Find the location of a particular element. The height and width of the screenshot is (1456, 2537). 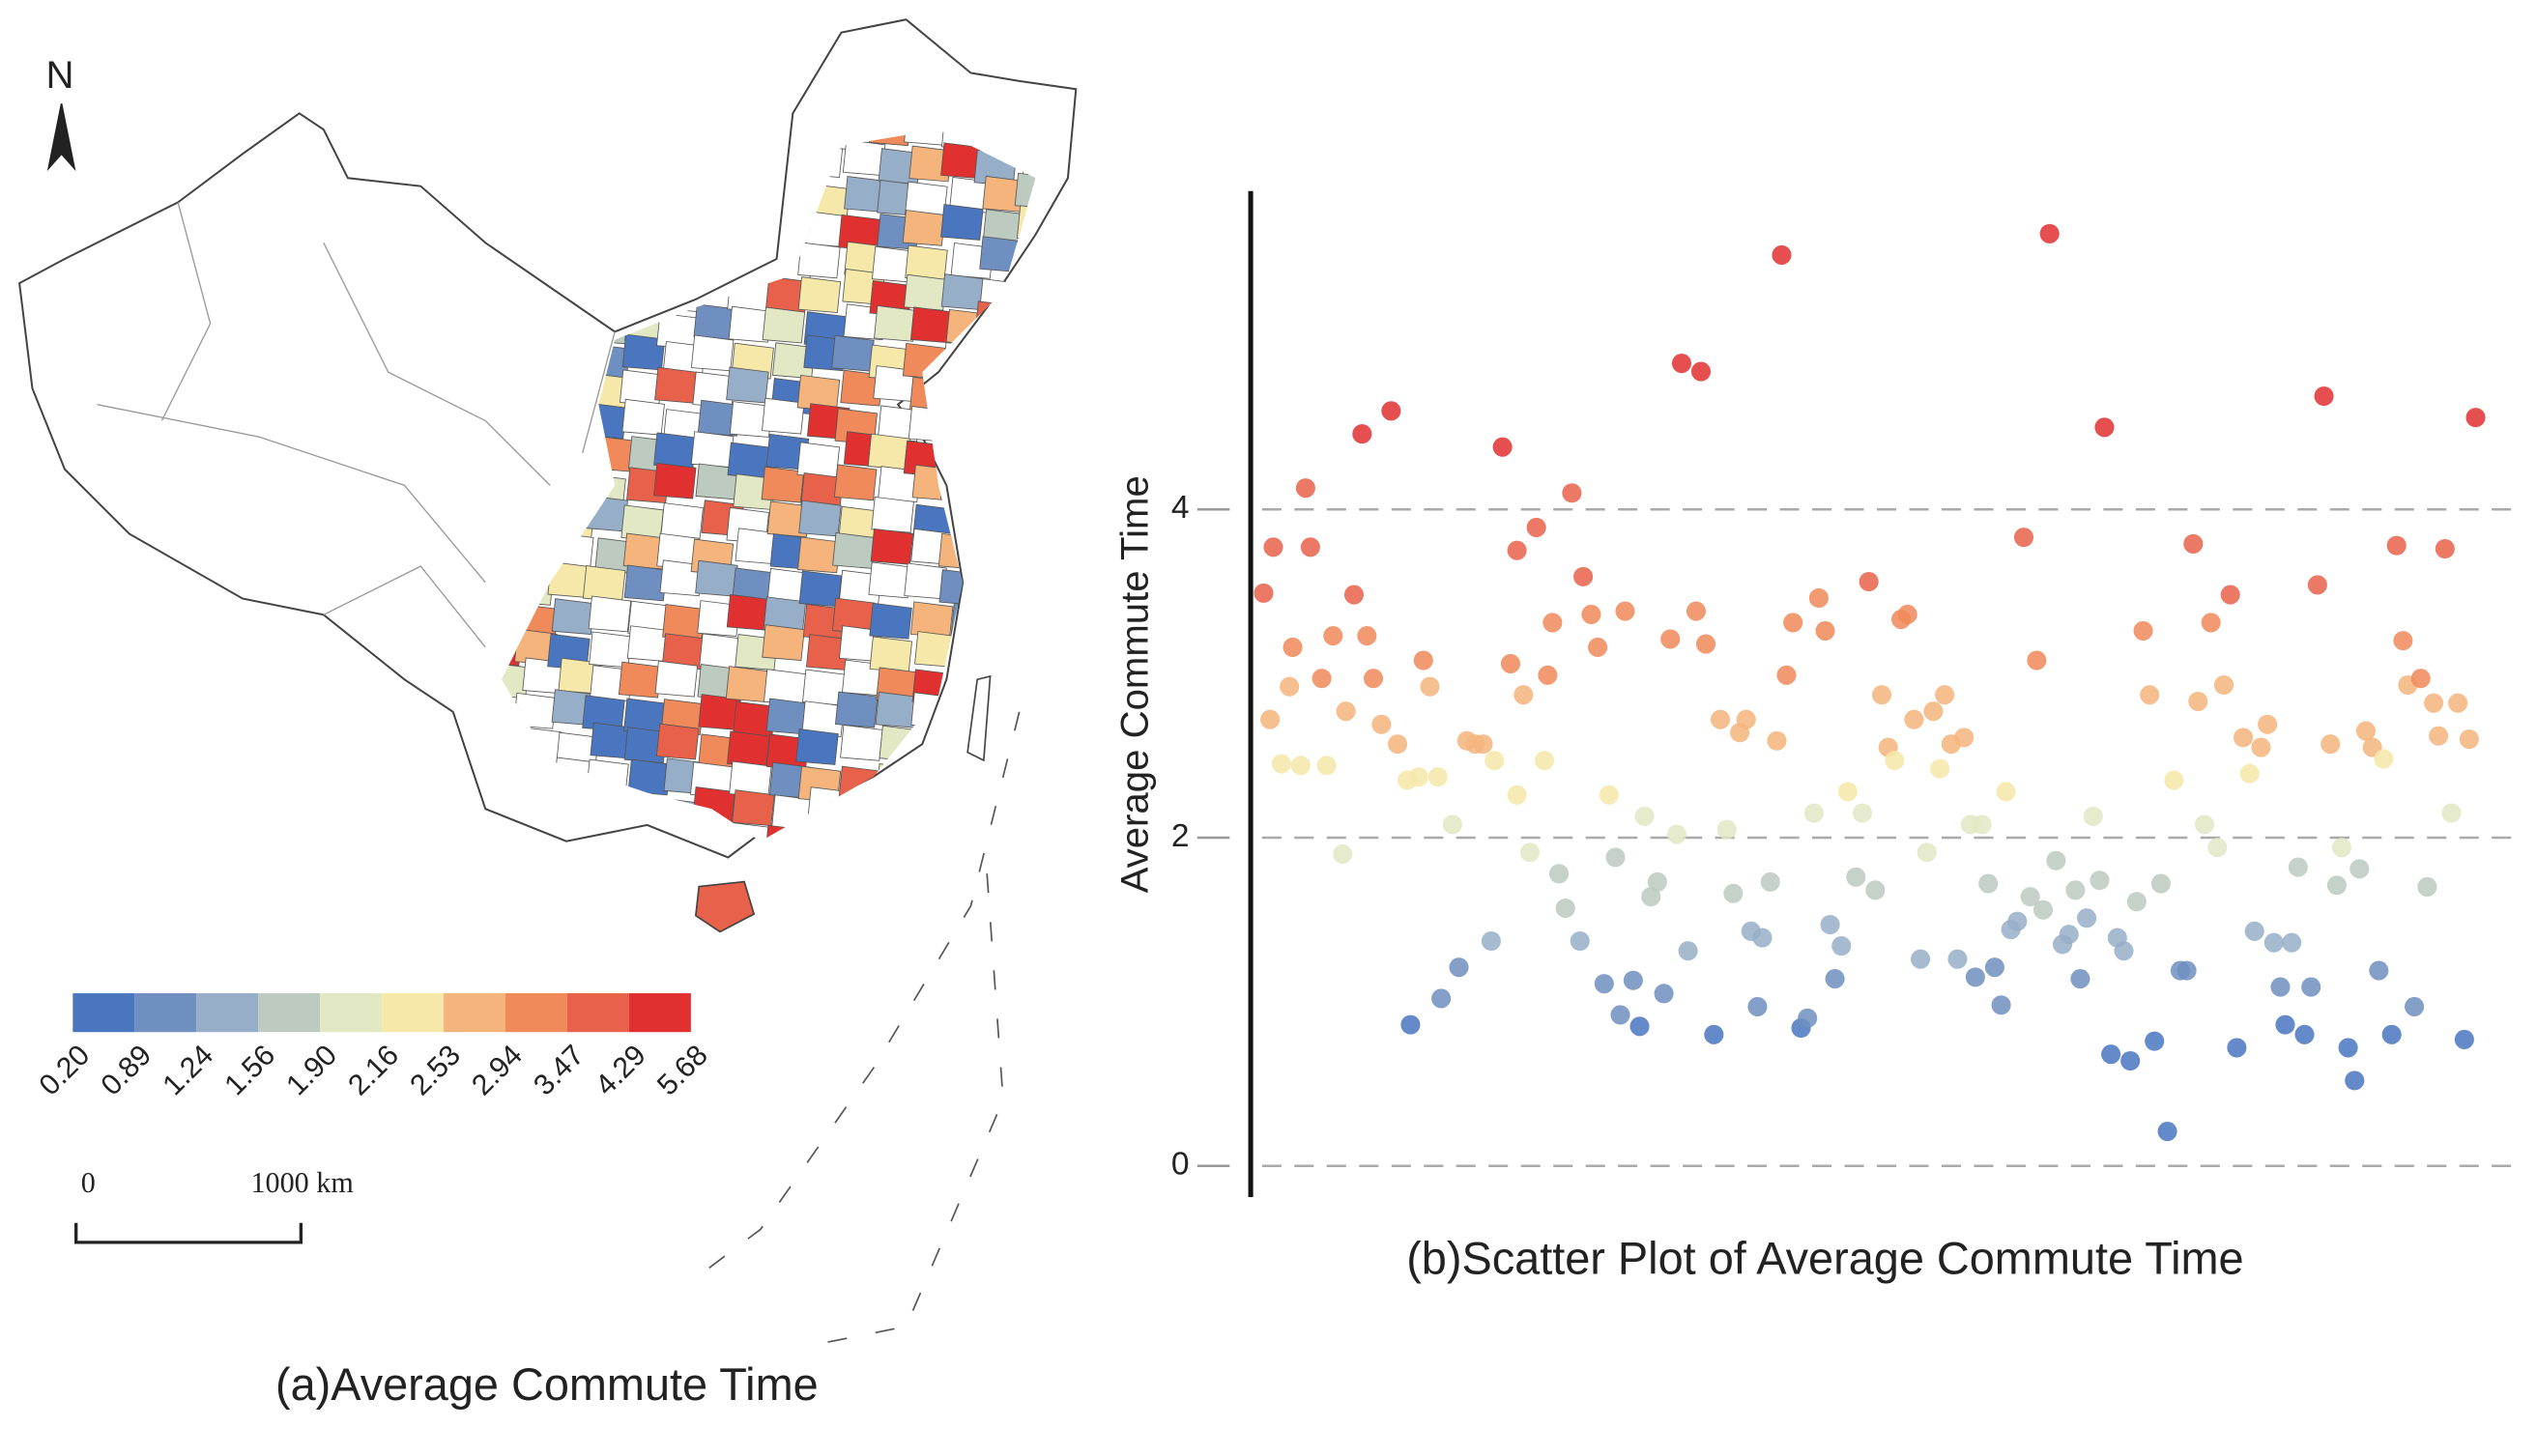

north-arrow is located at coordinates (61, 137).